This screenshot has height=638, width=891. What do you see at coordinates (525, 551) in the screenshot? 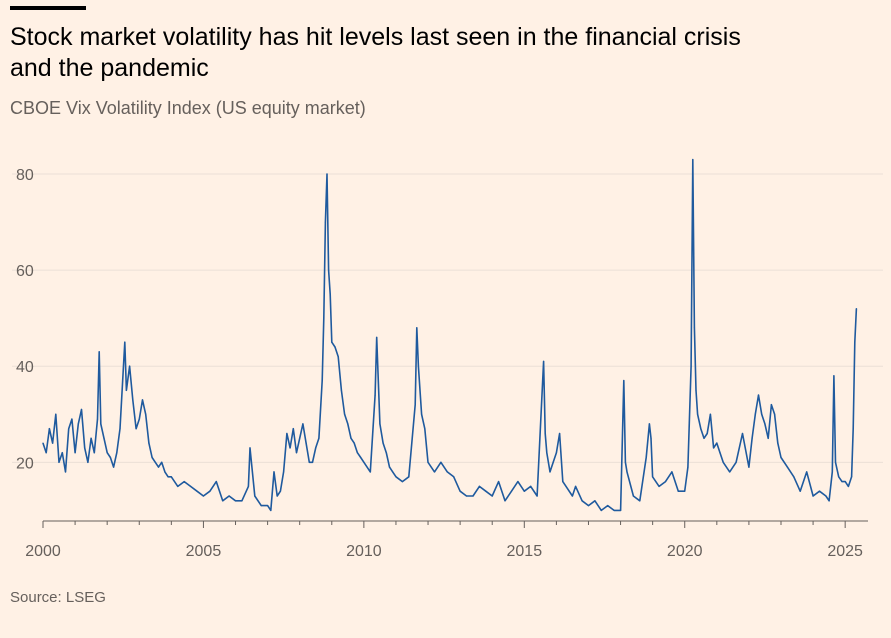
I see `x-tick-label: 2015` at bounding box center [525, 551].